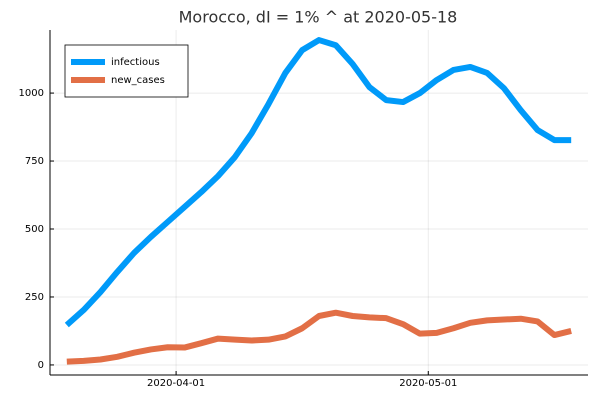  I want to click on y-tick-label: 250, so click(34, 297).